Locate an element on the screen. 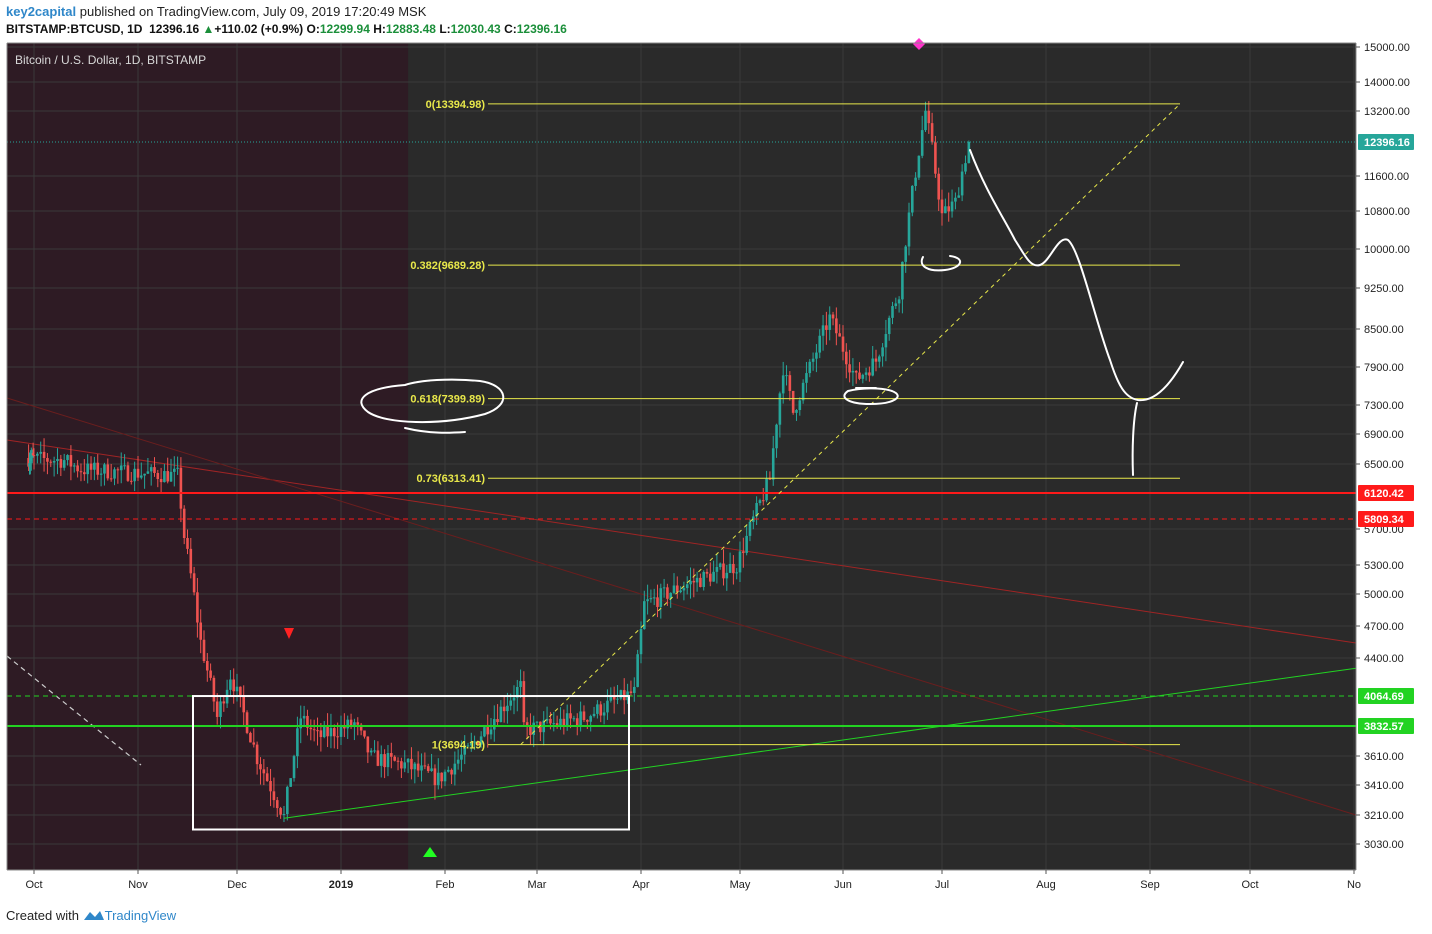  y-tick-label: 13200.00 is located at coordinates (1387, 112).